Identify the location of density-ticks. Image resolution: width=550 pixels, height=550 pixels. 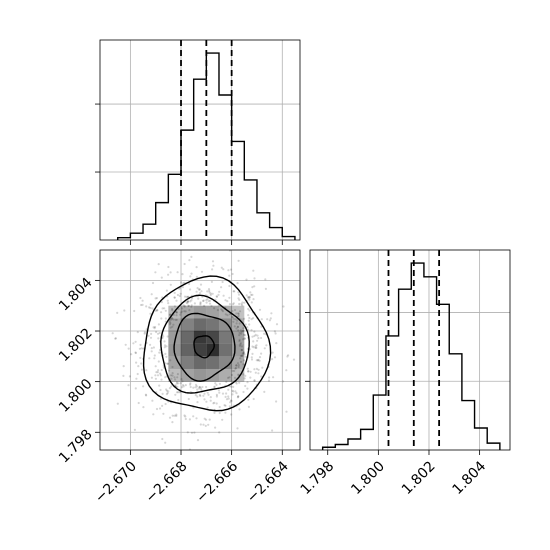
(189, 367).